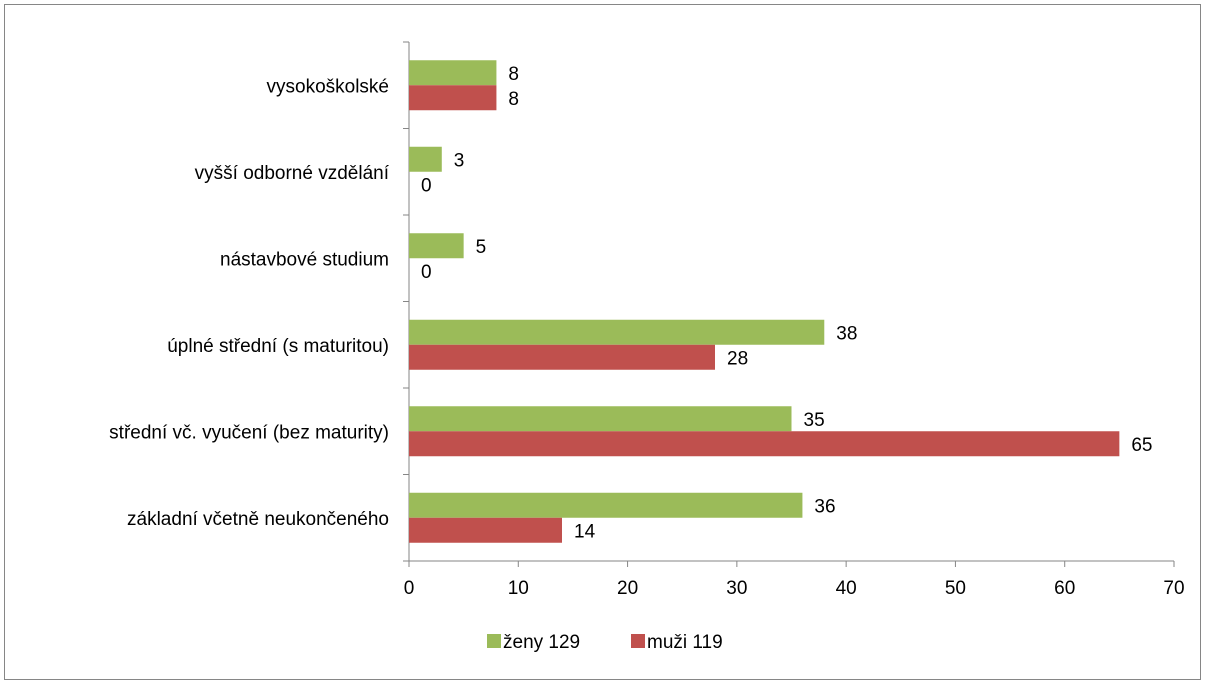 The height and width of the screenshot is (684, 1205). What do you see at coordinates (328, 86) in the screenshot?
I see `category-label: vysokoškolské` at bounding box center [328, 86].